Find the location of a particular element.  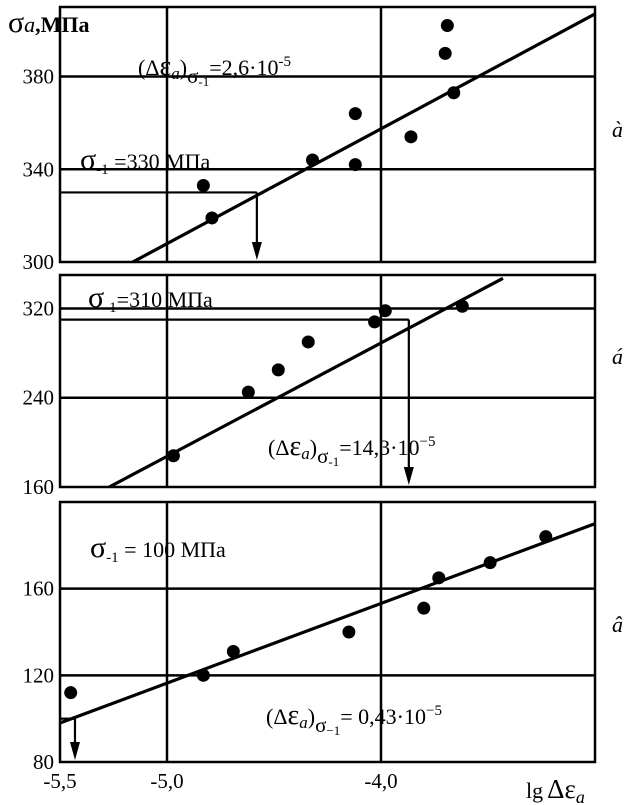

panel-c-y-tick-labels: 80 120 160 is located at coordinates (39, 675).